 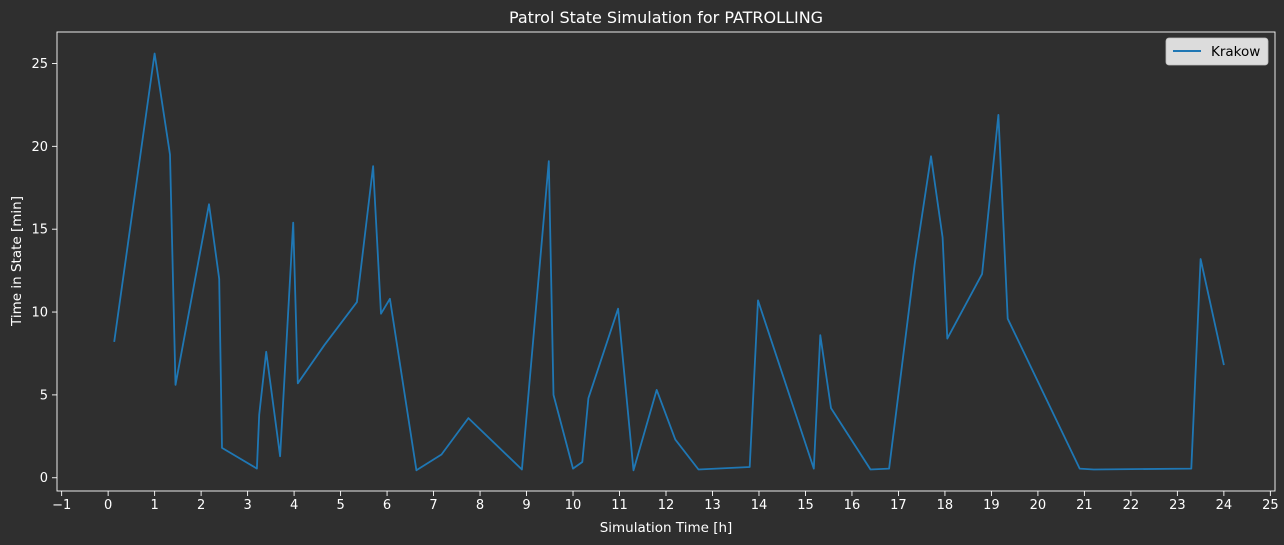 What do you see at coordinates (526, 505) in the screenshot?
I see `x-tick-label: 9` at bounding box center [526, 505].